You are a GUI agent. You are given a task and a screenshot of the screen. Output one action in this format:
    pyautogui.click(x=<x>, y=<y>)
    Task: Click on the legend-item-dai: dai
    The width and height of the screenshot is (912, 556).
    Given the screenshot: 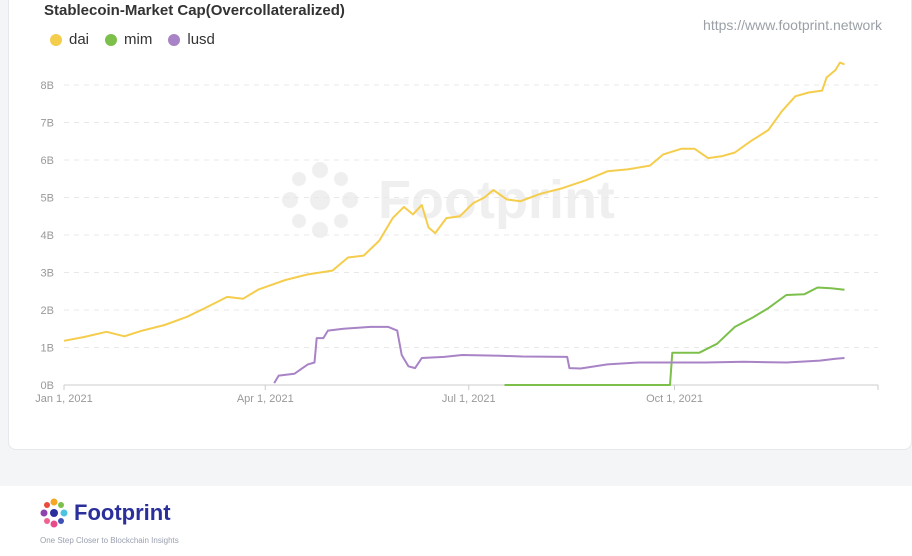 What is the action you would take?
    pyautogui.click(x=69, y=39)
    